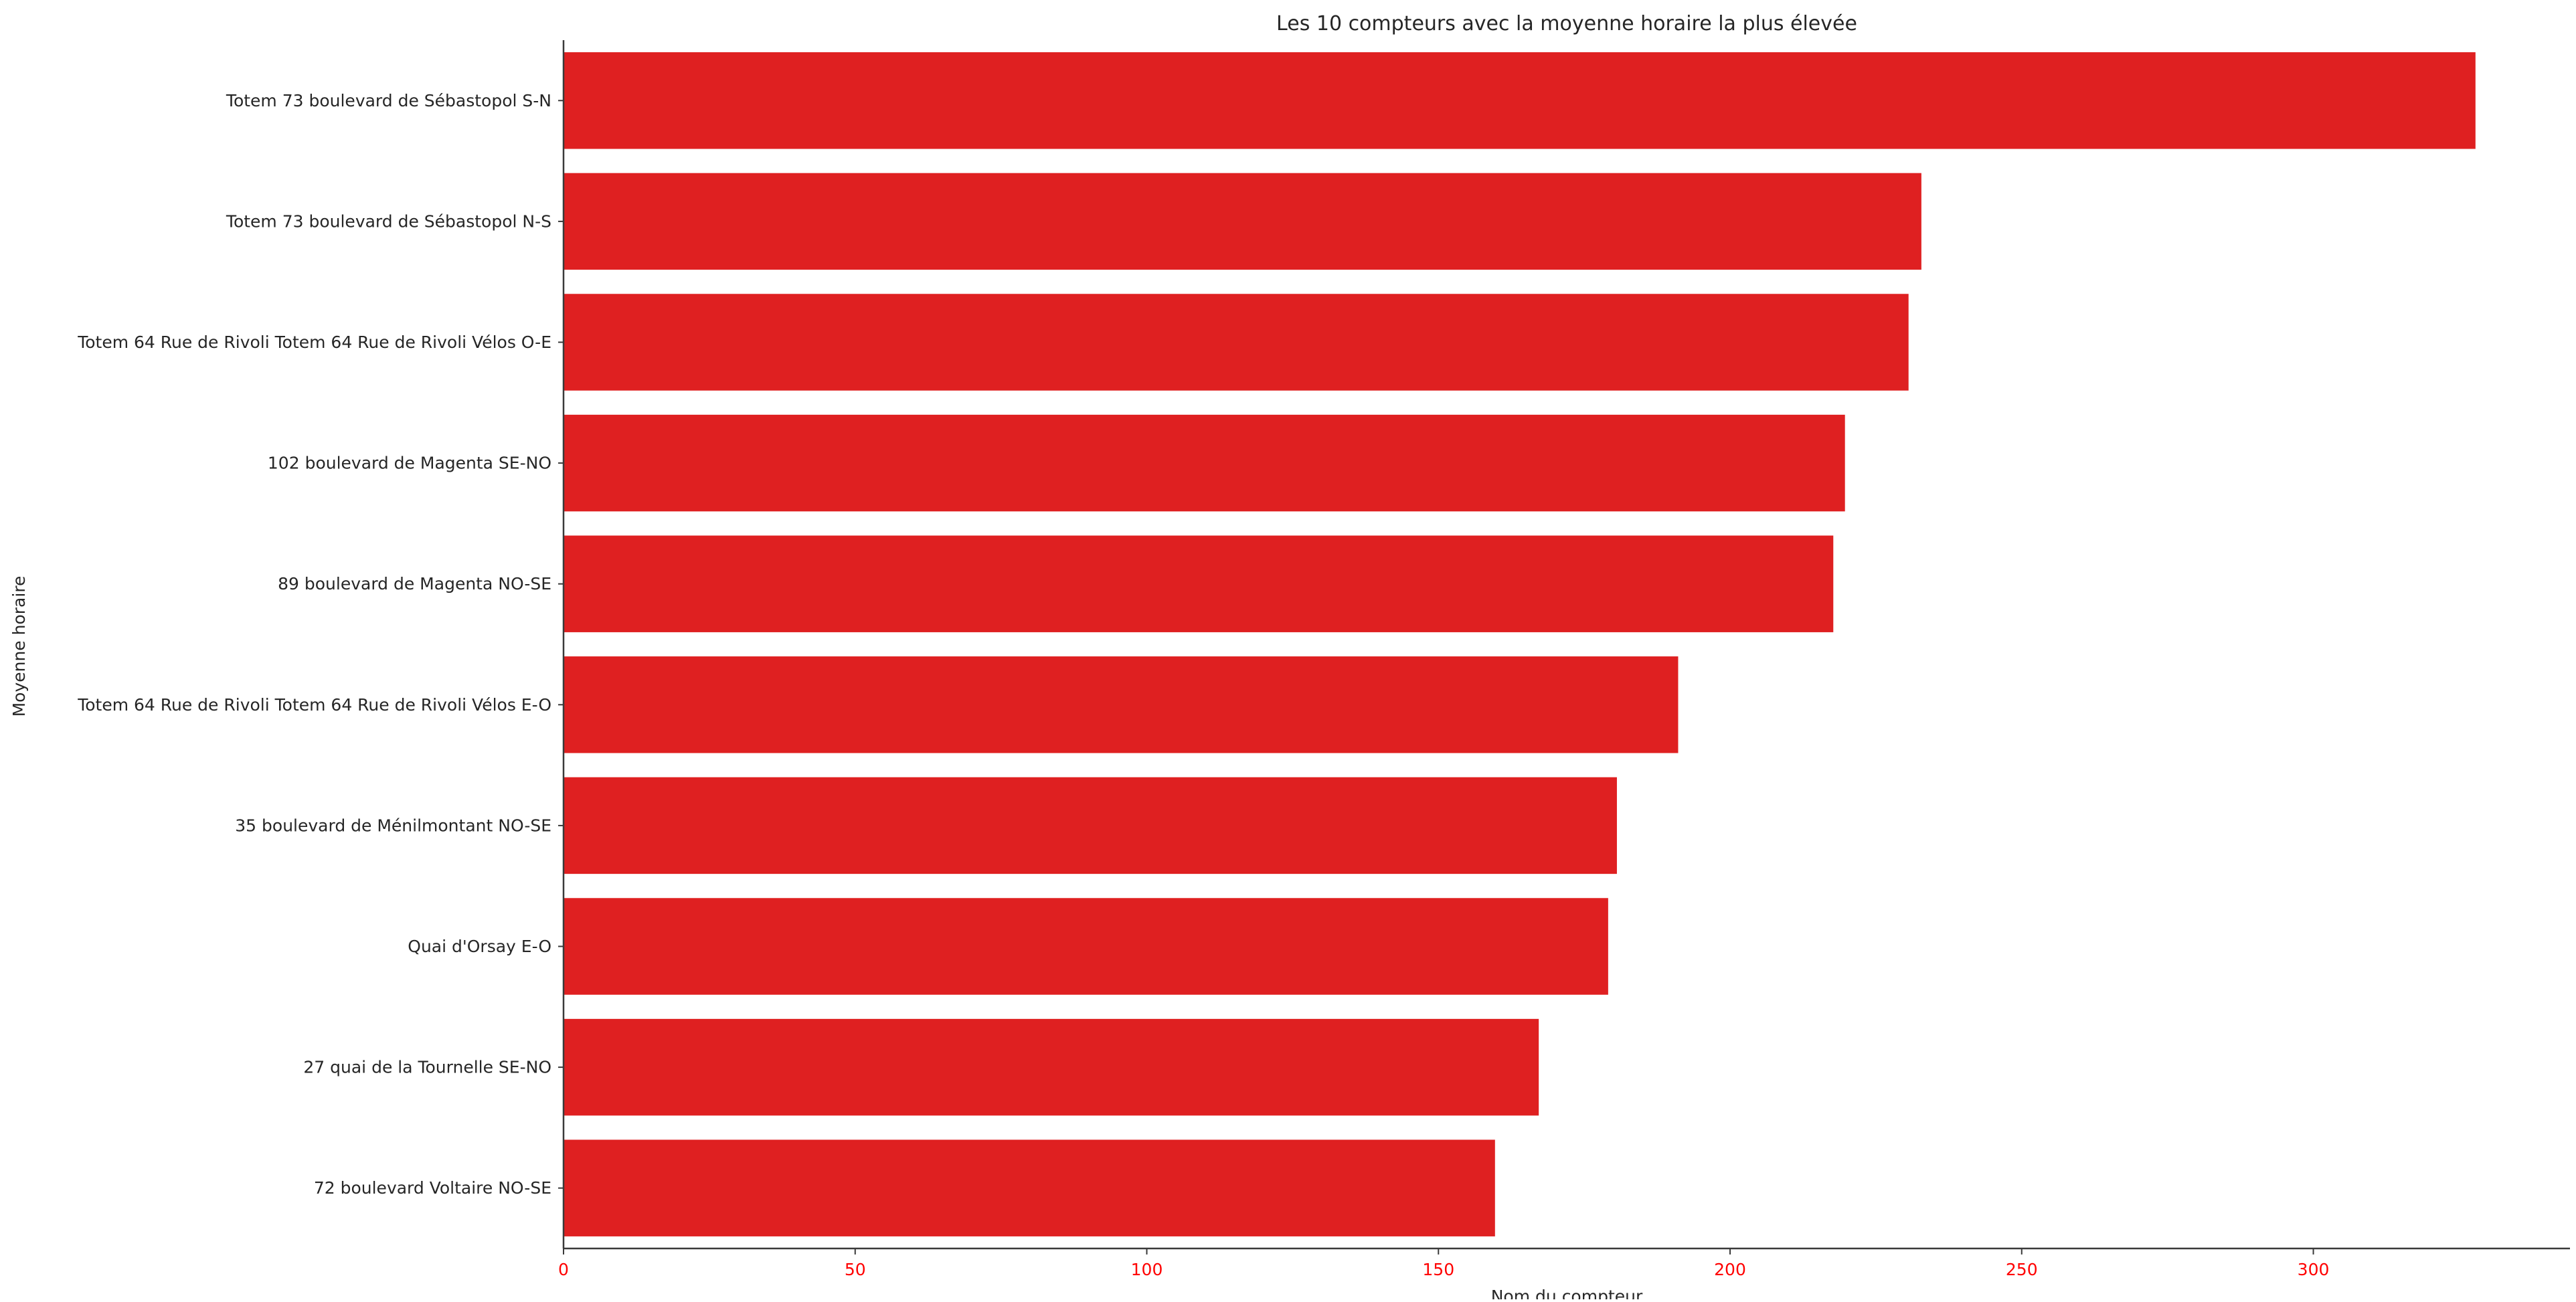 Image resolution: width=2576 pixels, height=1302 pixels. What do you see at coordinates (855, 1269) in the screenshot?
I see `x-tick-label: 50` at bounding box center [855, 1269].